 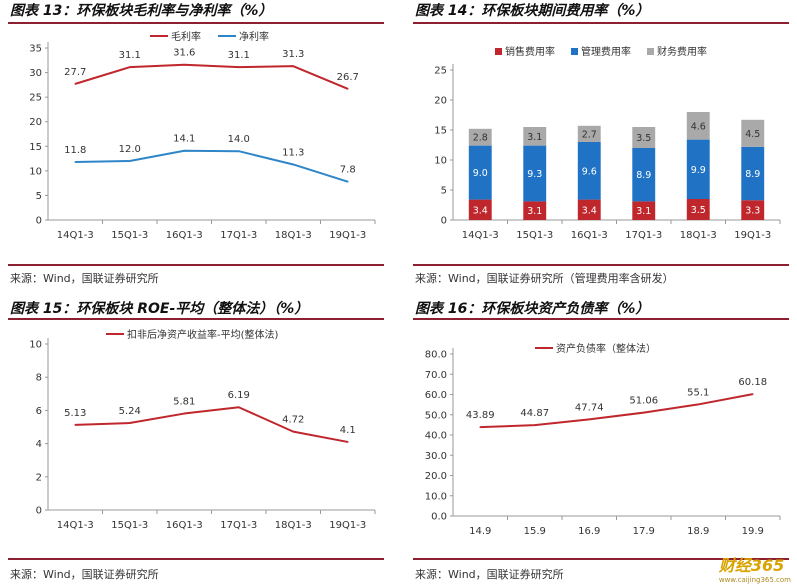 What do you see at coordinates (348, 170) in the screenshot?
I see `data-label: 7.8` at bounding box center [348, 170].